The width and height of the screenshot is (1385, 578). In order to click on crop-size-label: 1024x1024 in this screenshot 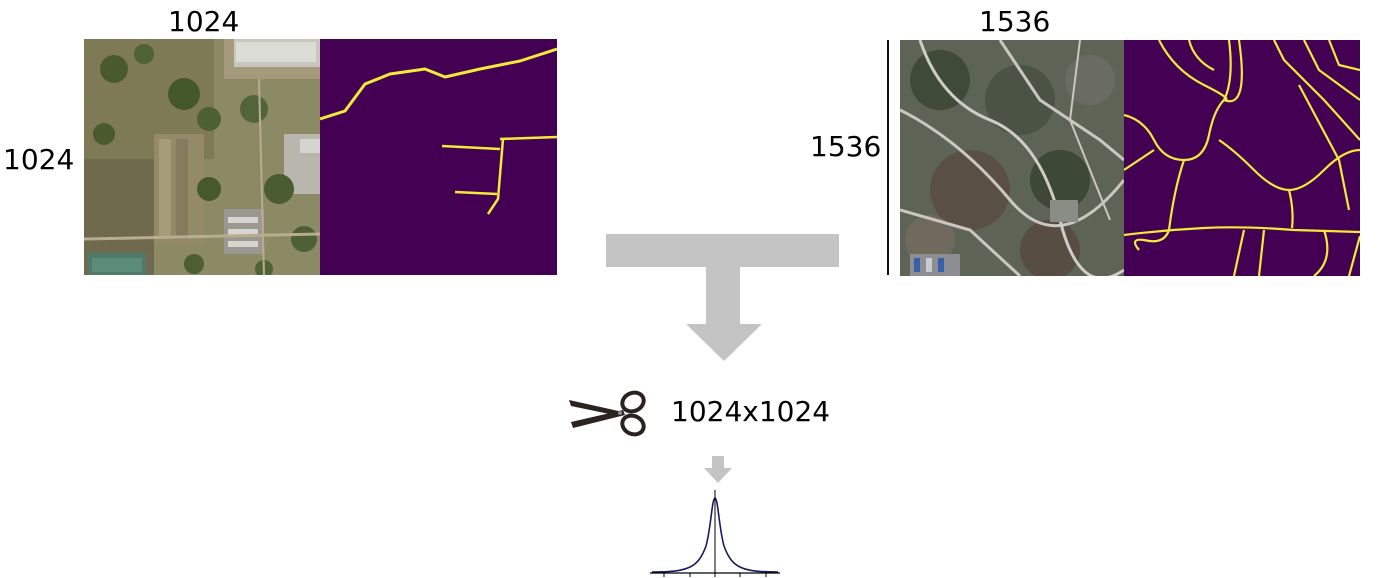, I will do `click(751, 411)`.